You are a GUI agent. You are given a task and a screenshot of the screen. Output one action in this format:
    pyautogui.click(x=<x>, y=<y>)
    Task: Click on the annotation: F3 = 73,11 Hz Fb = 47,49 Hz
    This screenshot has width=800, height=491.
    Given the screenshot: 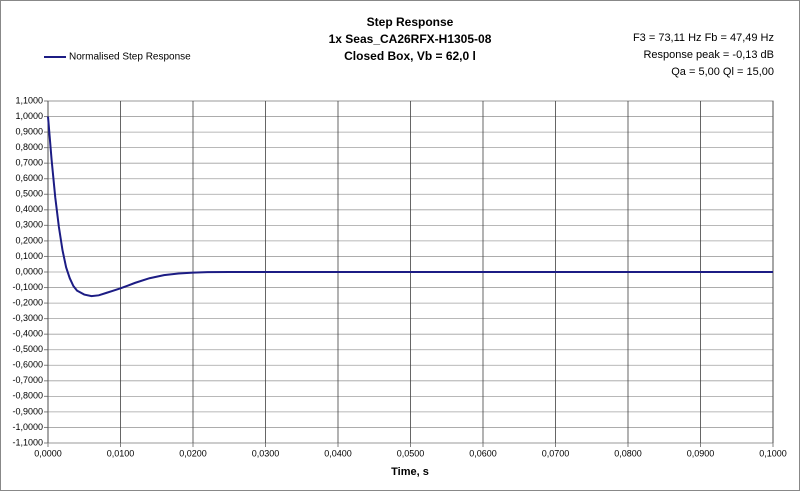 What is the action you would take?
    pyautogui.click(x=703, y=38)
    